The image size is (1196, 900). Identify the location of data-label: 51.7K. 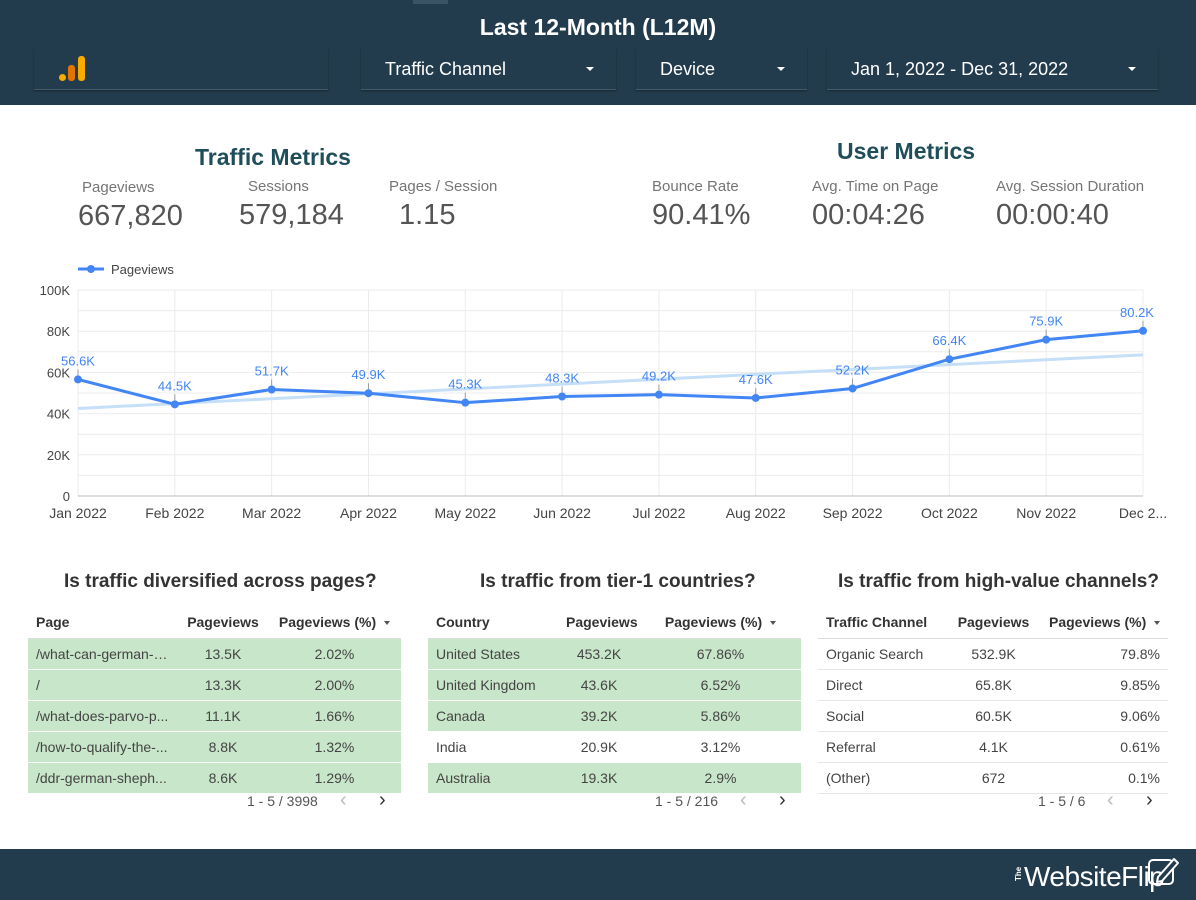
(272, 370).